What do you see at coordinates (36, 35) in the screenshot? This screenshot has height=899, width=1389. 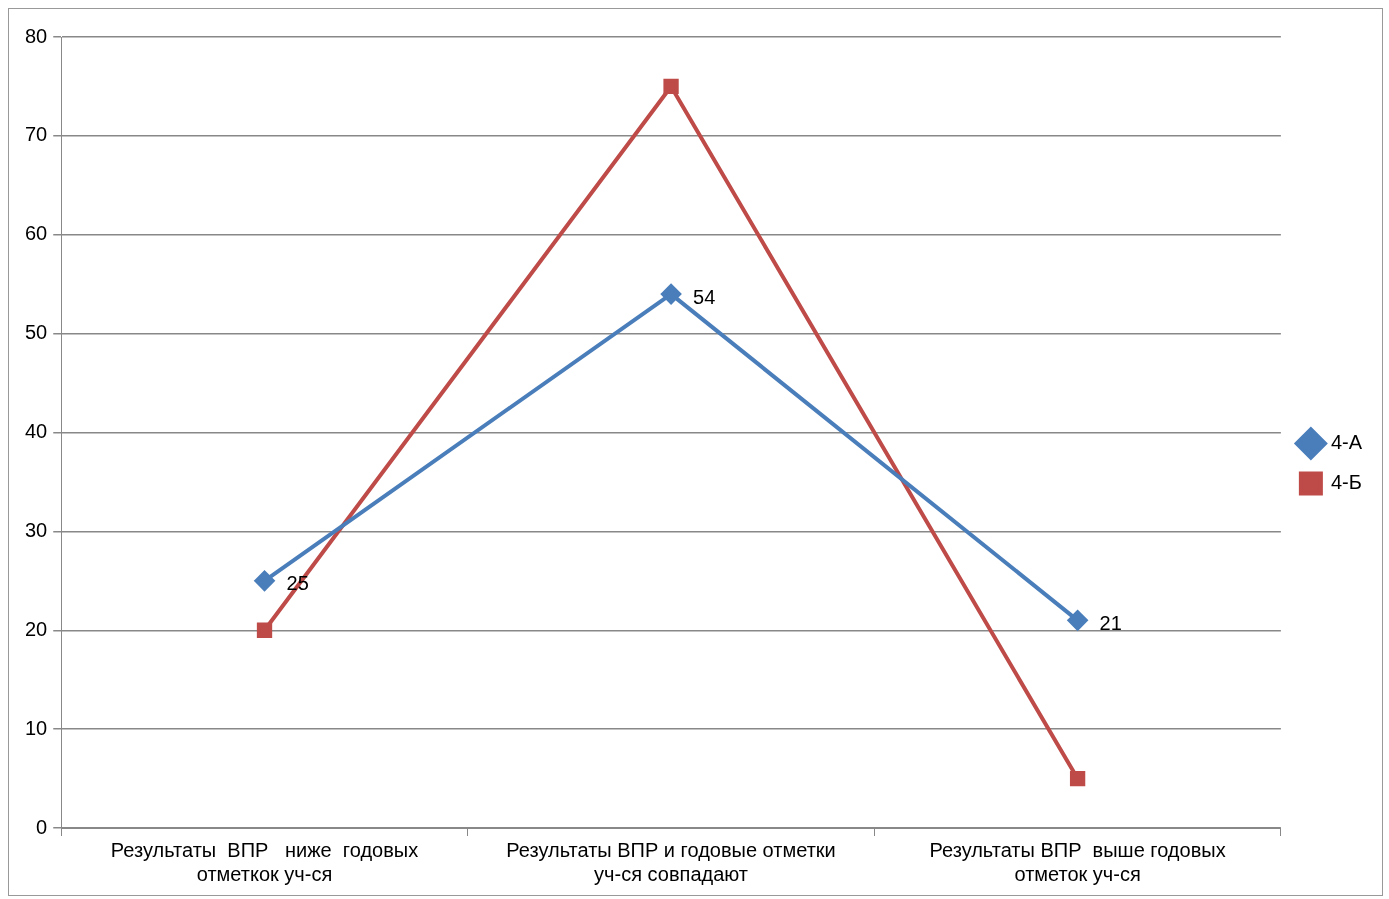 I see `y-tick-label: 80` at bounding box center [36, 35].